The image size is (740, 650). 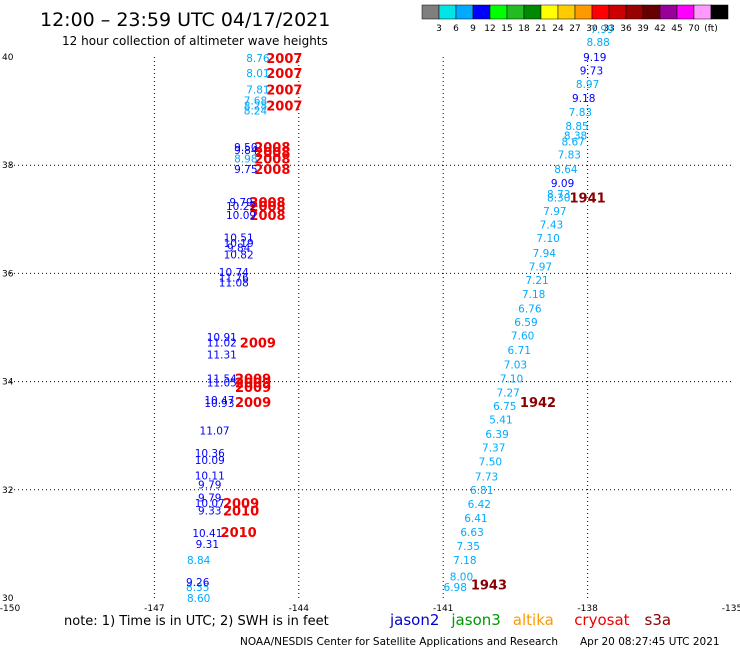 What do you see at coordinates (479, 505) in the screenshot?
I see `wave-height-label: 6.42` at bounding box center [479, 505].